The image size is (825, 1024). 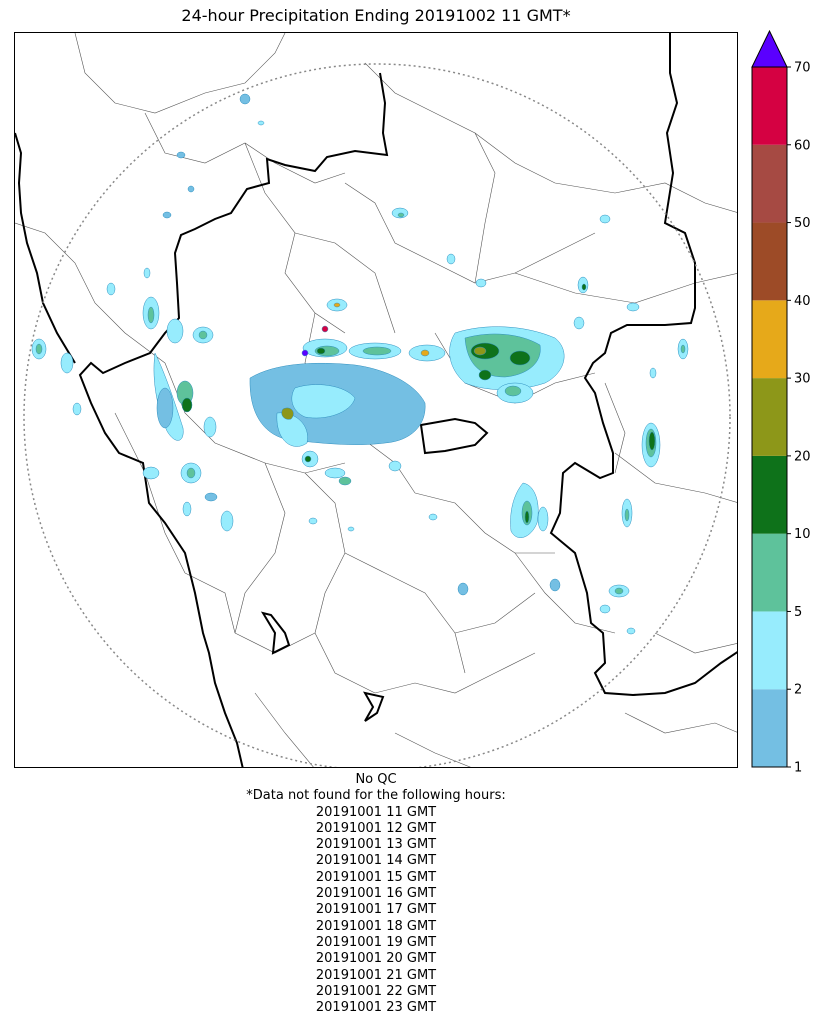 I want to click on colorbar-border, so click(x=769, y=417).